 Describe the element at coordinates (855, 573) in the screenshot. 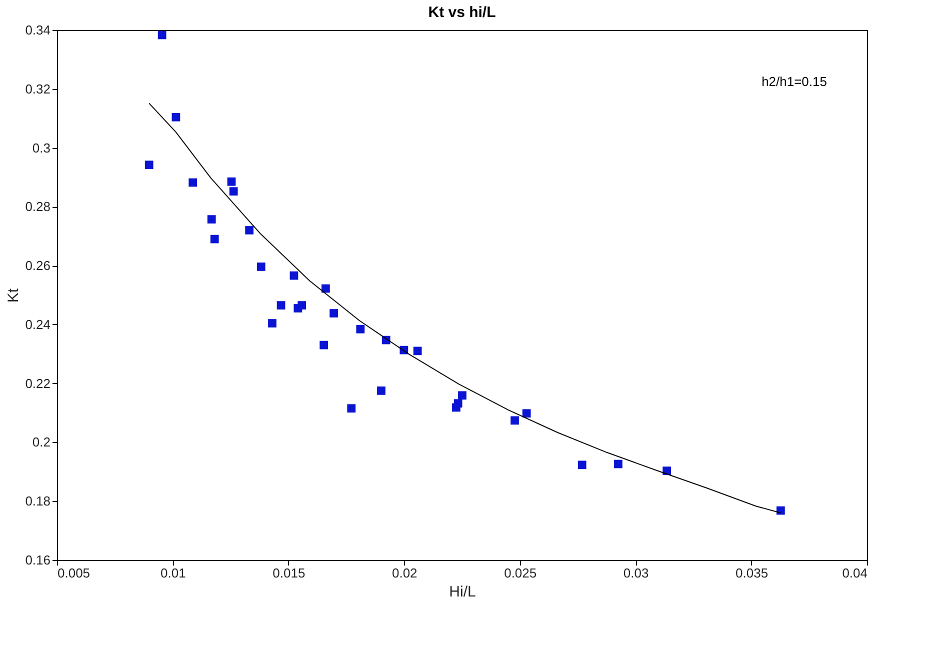

I see `x-tick-label: 0.04` at that location.